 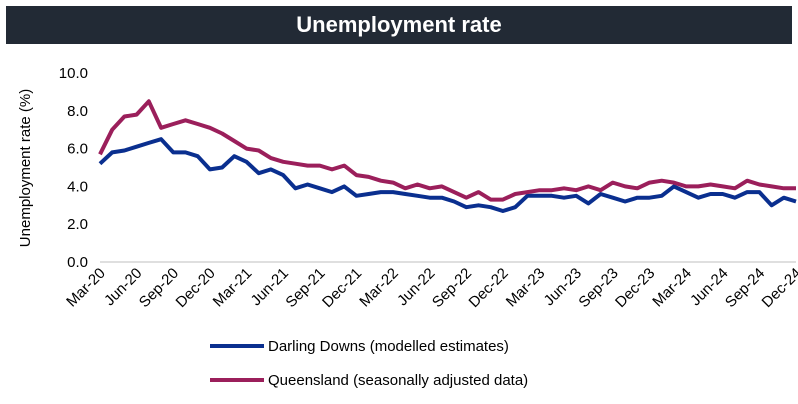 What do you see at coordinates (635, 288) in the screenshot?
I see `x-tick-label: Dec-23` at bounding box center [635, 288].